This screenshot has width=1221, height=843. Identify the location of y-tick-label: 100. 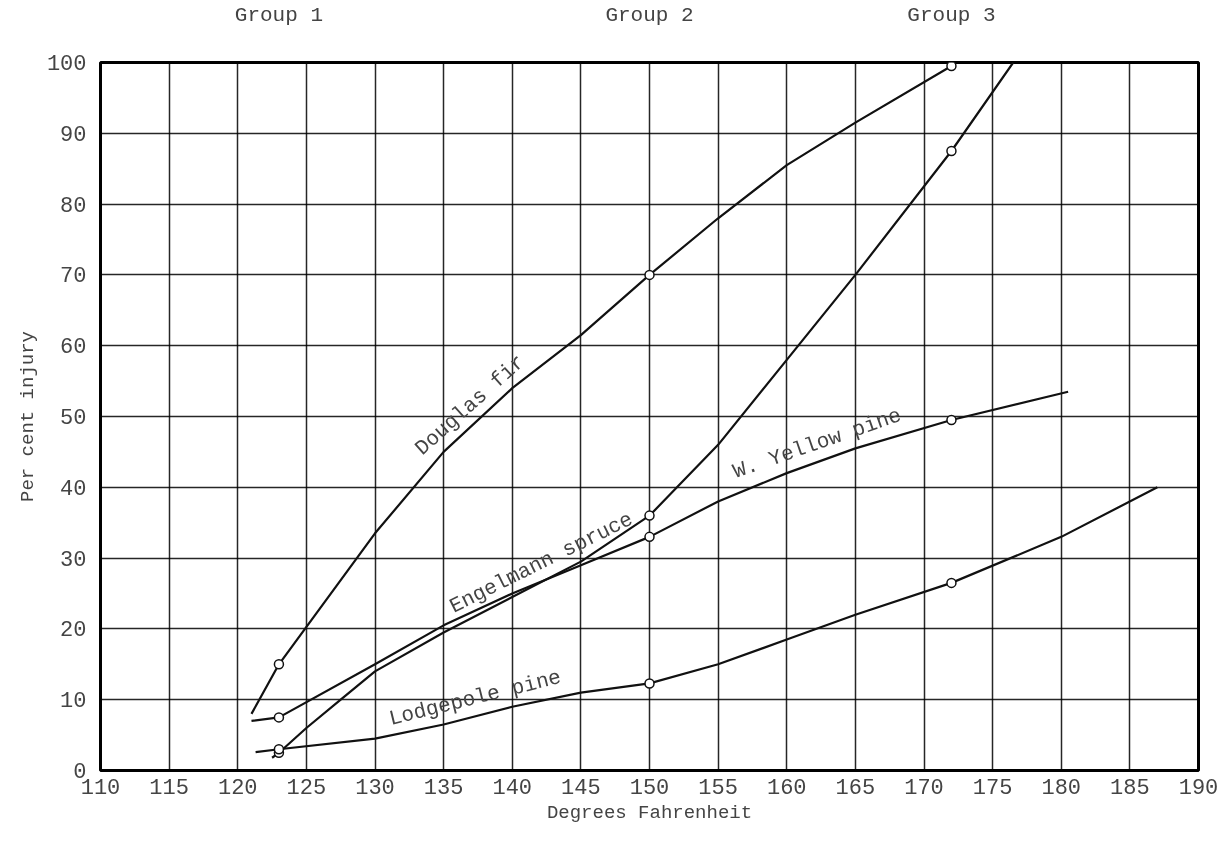
(66, 64).